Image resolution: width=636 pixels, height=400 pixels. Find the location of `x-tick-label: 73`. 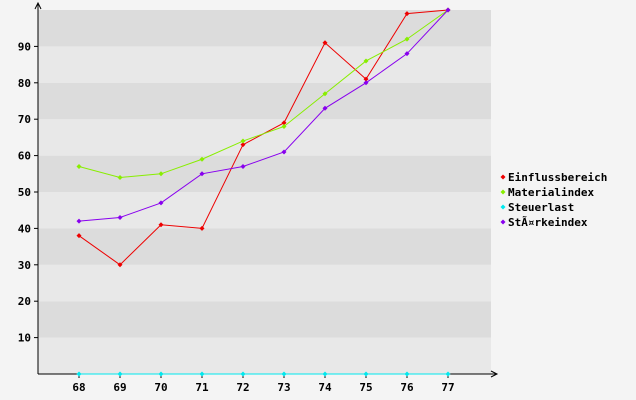

x-tick-label: 73 is located at coordinates (283, 387).